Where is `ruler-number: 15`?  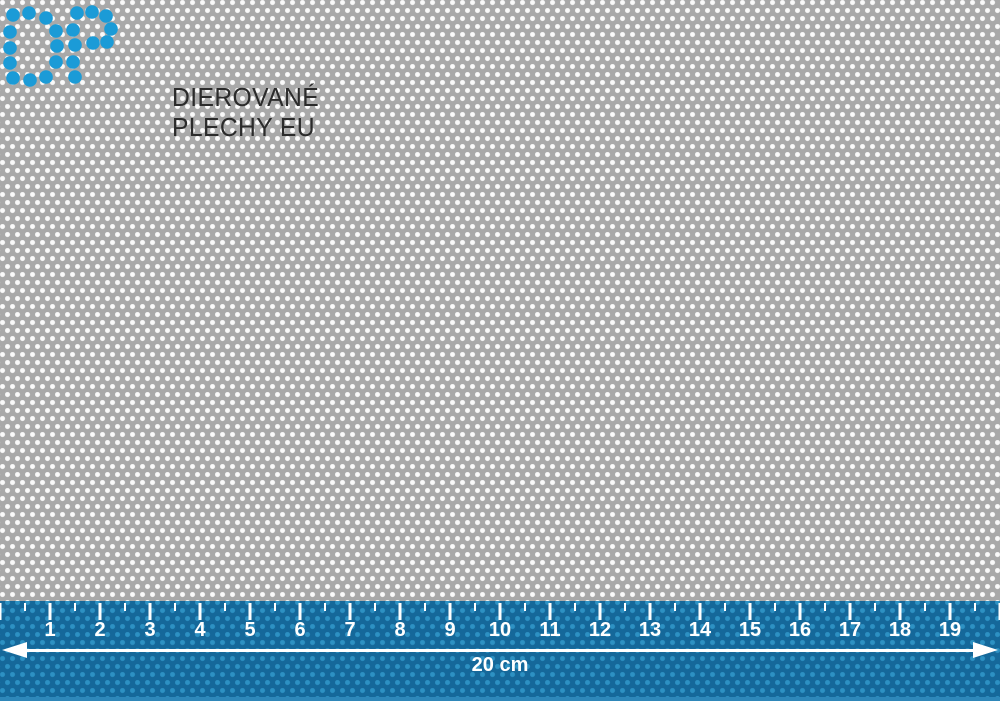 ruler-number: 15 is located at coordinates (750, 630).